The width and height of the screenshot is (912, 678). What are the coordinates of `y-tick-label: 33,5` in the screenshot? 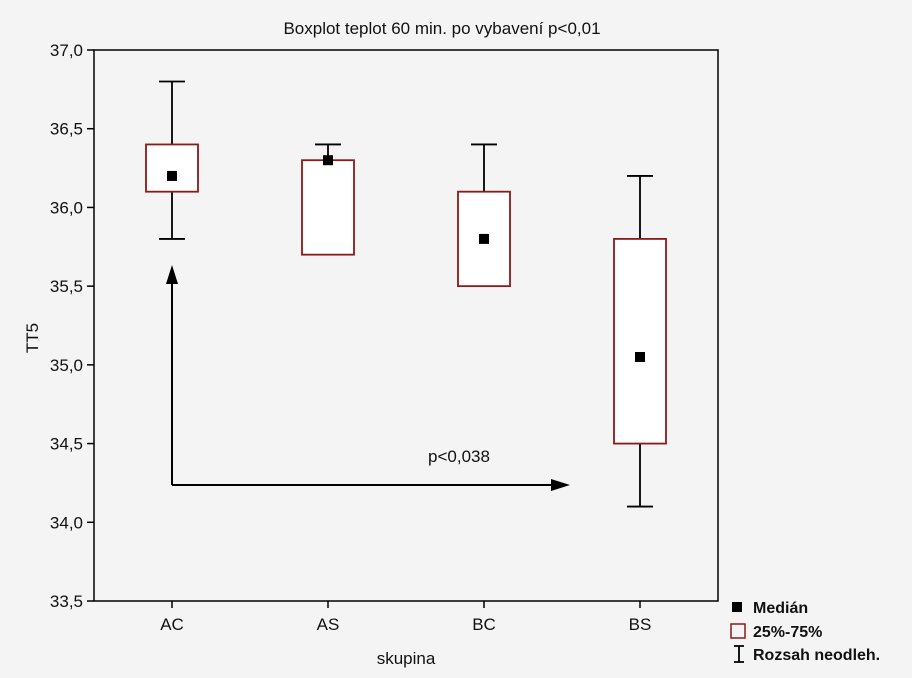 It's located at (66, 601).